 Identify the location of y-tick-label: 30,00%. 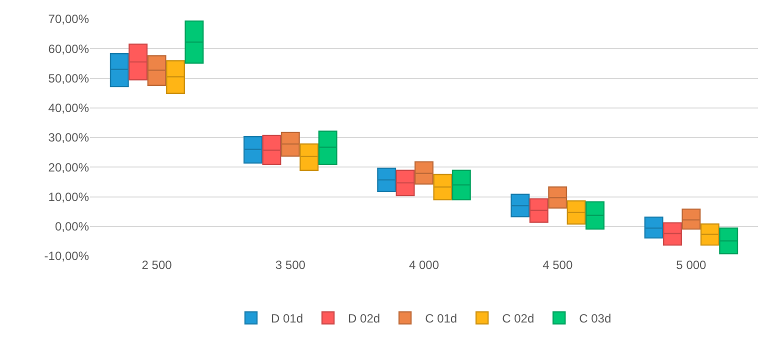
(69, 137).